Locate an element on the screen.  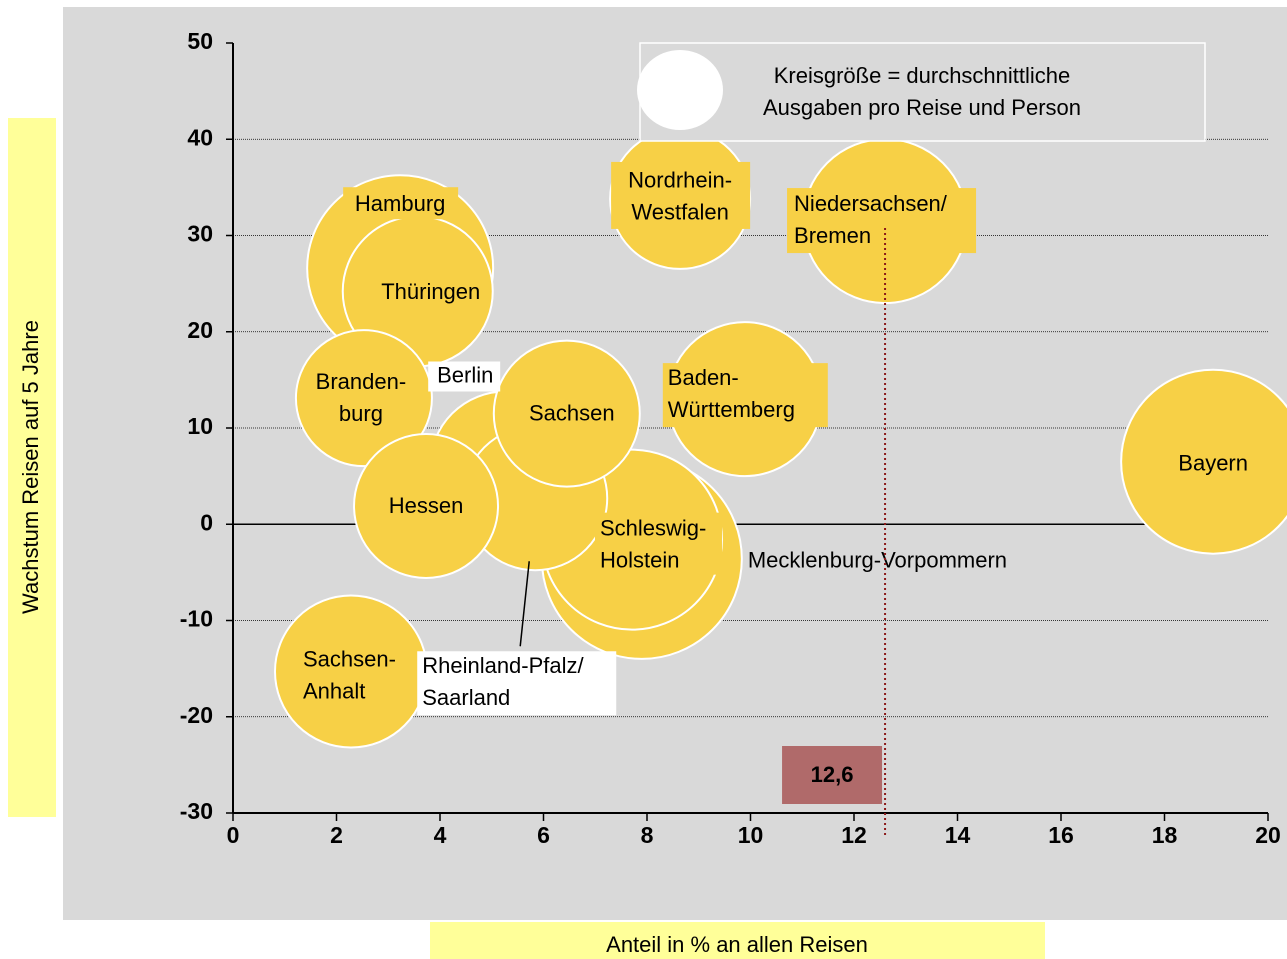
bubble-label: Niedersachsen/ is located at coordinates (871, 203).